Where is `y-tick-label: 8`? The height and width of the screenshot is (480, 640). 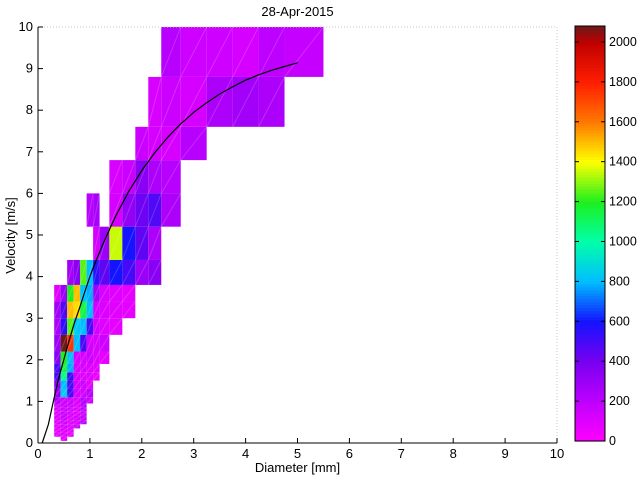 y-tick-label: 8 is located at coordinates (29, 109).